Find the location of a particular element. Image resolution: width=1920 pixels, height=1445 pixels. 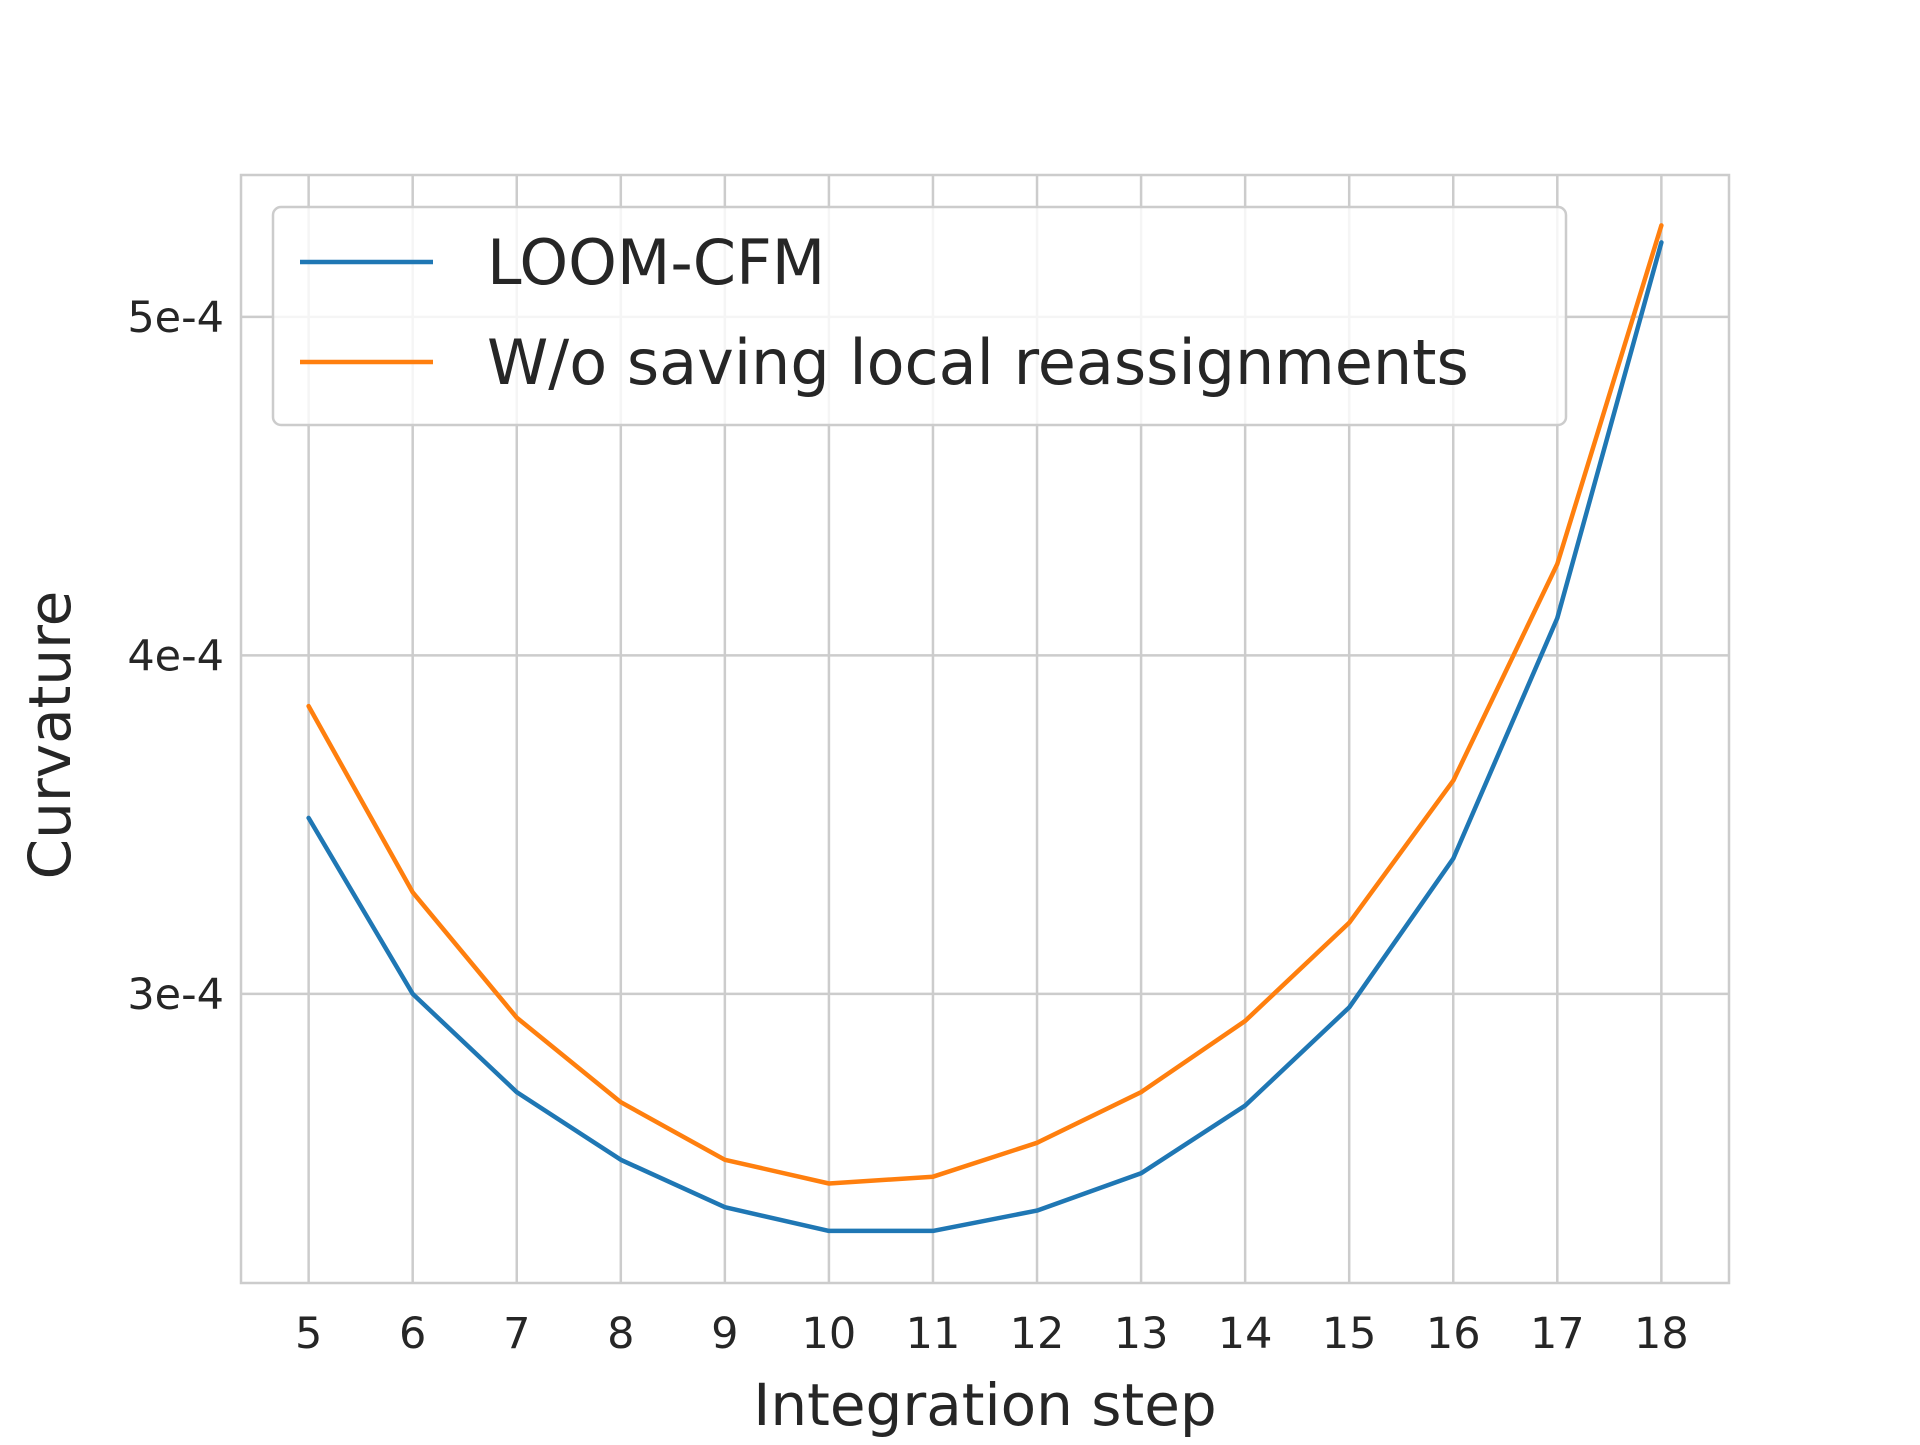

x-tick-label: 5 is located at coordinates (308, 1334).